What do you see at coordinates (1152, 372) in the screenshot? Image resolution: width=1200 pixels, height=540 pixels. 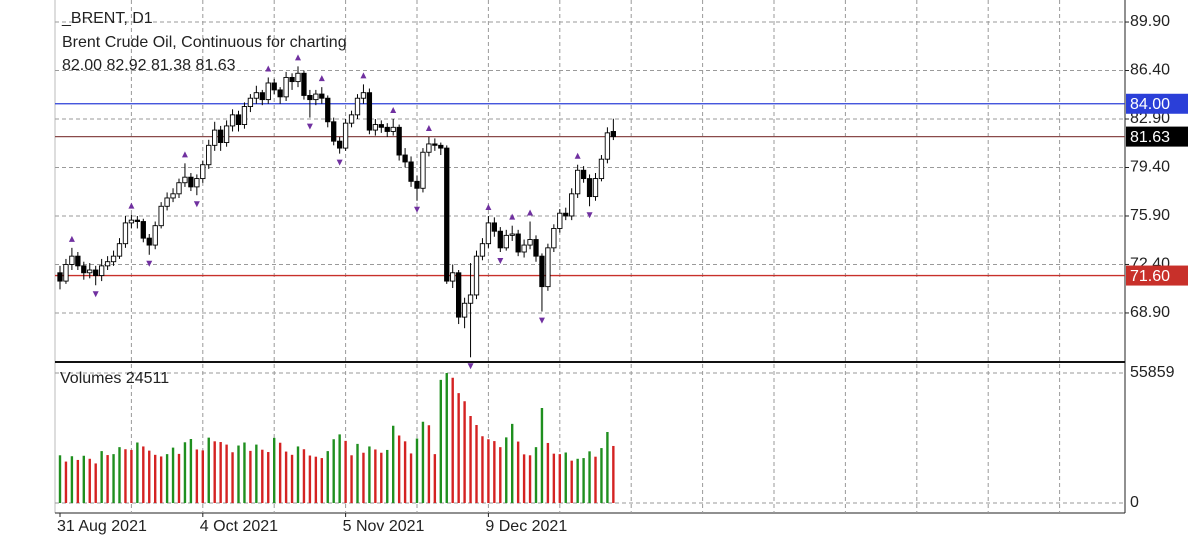 I see `volume-tick-label: 55859` at bounding box center [1152, 372].